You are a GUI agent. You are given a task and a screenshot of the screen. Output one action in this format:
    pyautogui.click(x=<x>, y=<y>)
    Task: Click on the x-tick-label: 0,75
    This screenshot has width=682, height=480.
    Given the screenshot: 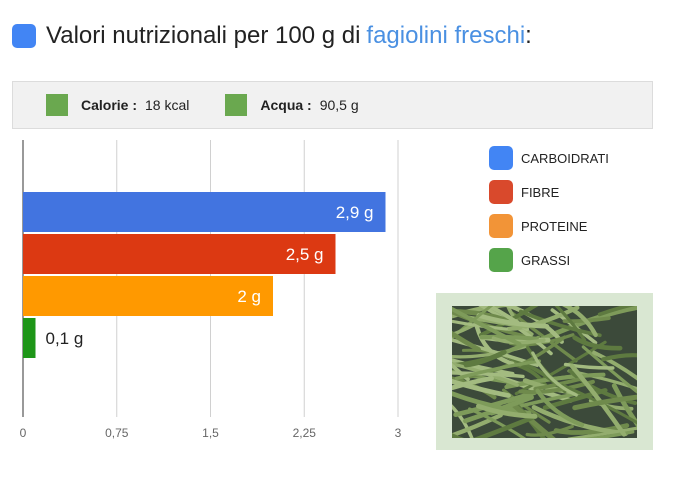 What is the action you would take?
    pyautogui.click(x=117, y=433)
    